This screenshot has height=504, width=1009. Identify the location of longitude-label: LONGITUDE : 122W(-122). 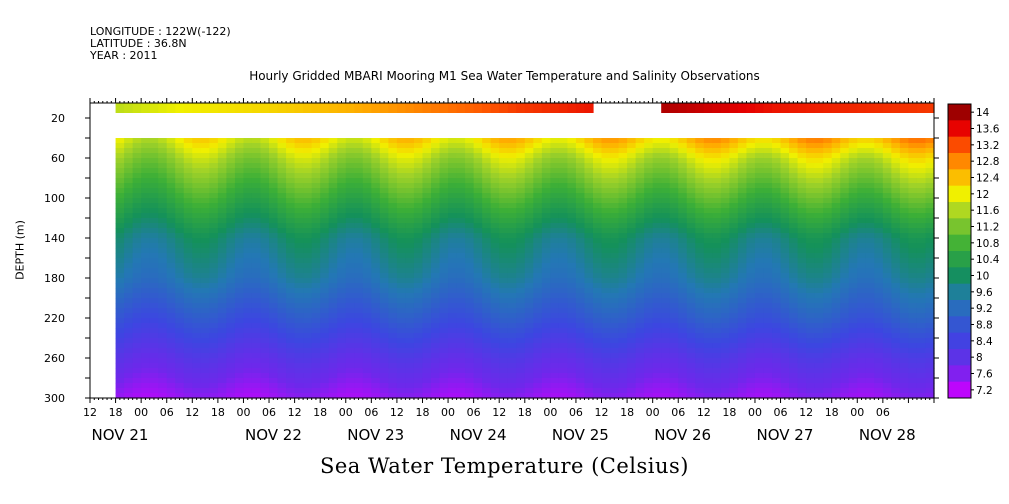
(160, 31).